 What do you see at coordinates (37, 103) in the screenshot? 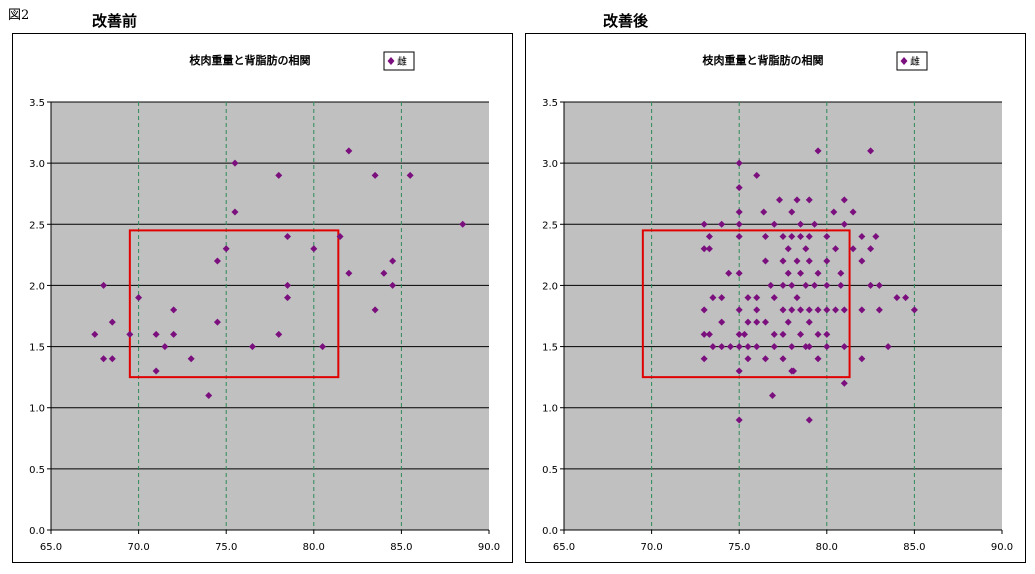
I see `y-tick-label: 3.5` at bounding box center [37, 103].